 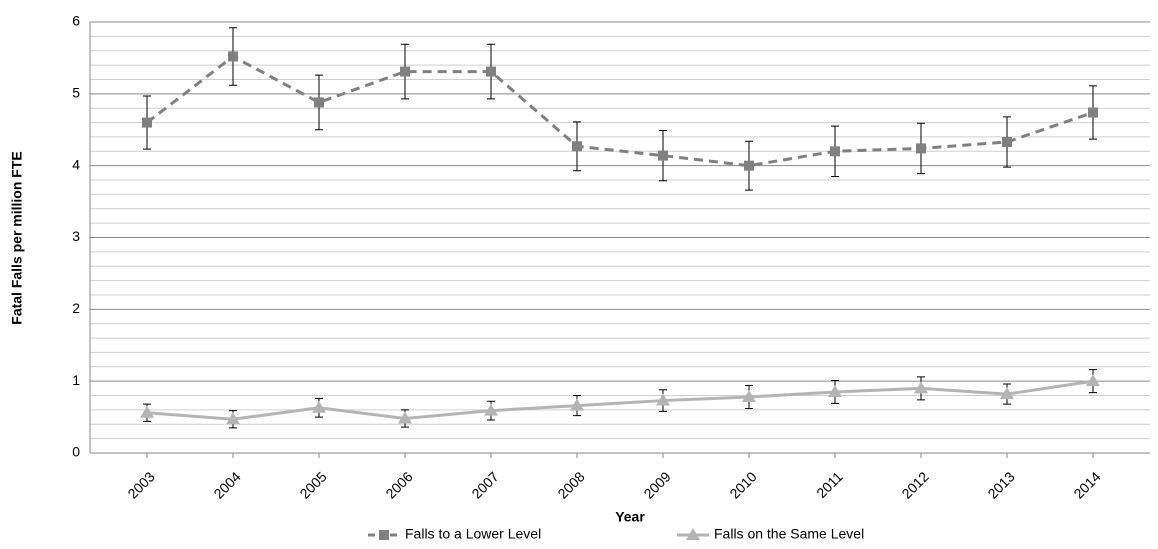 I want to click on y-tick-label: 3, so click(x=76, y=236).